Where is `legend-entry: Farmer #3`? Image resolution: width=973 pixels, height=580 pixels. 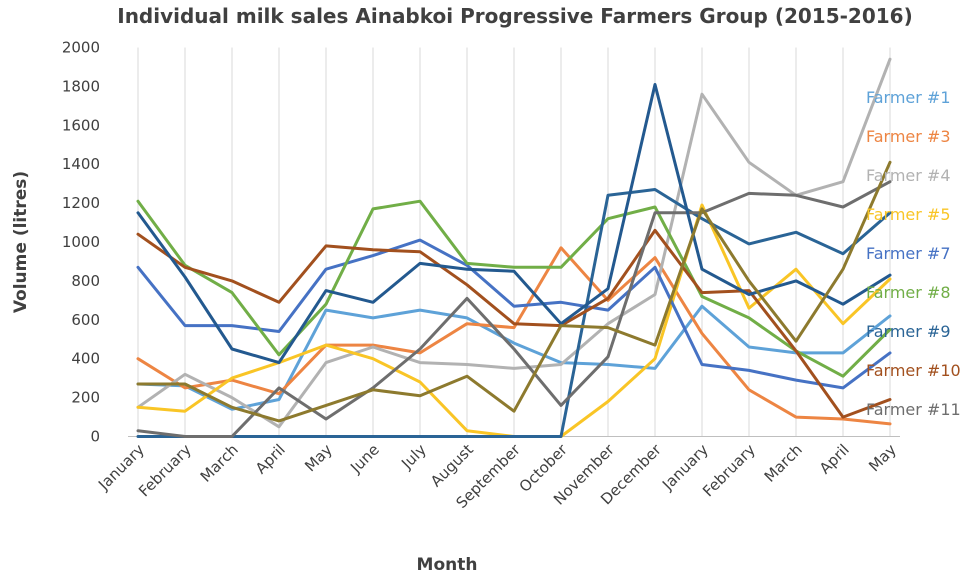 legend-entry: Farmer #3 is located at coordinates (908, 136).